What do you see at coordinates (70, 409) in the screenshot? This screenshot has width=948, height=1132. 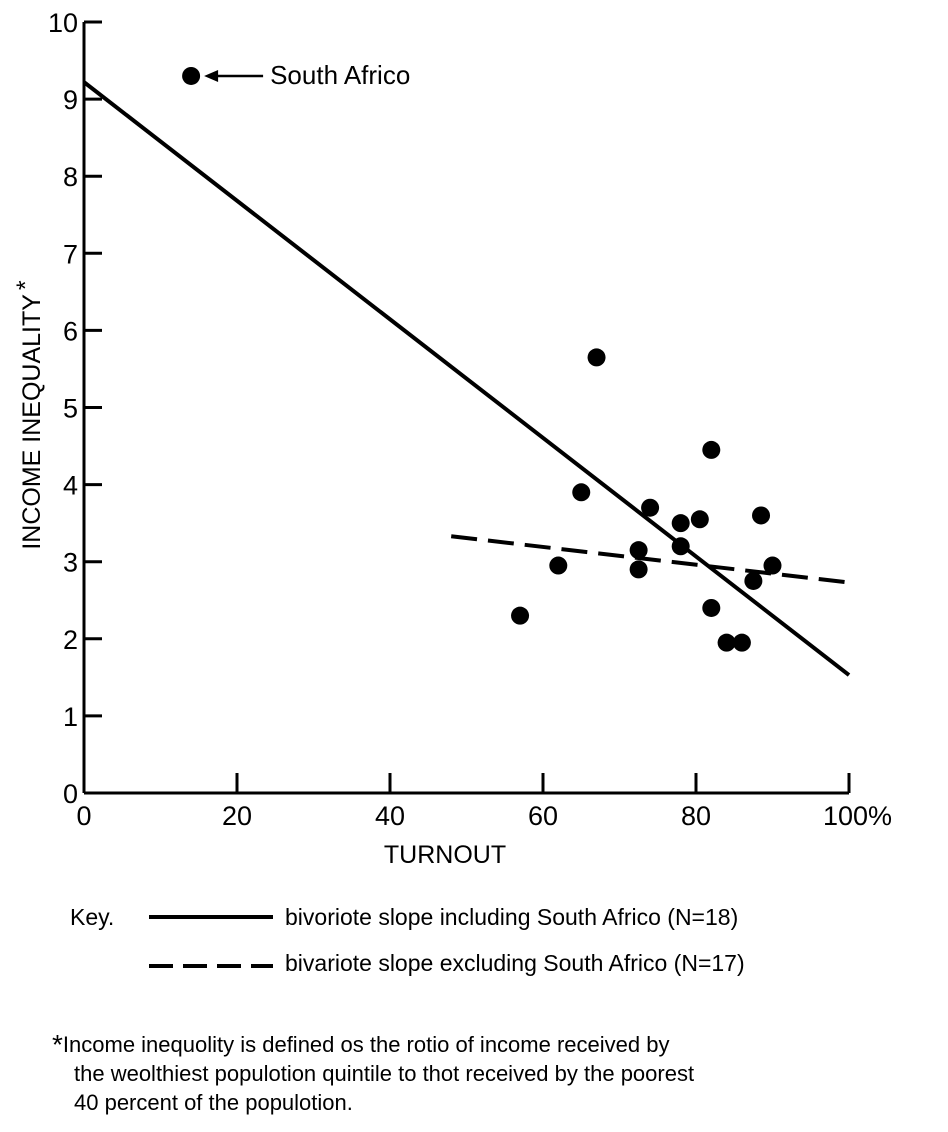 I see `y-tick-label: 5` at bounding box center [70, 409].